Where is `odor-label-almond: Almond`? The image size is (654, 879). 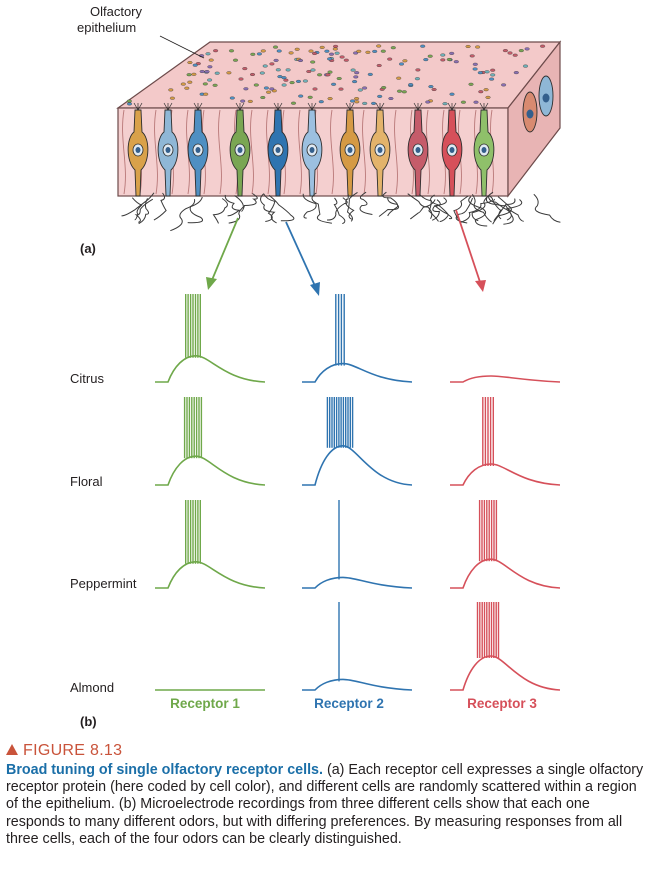
odor-label-almond: Almond is located at coordinates (92, 687).